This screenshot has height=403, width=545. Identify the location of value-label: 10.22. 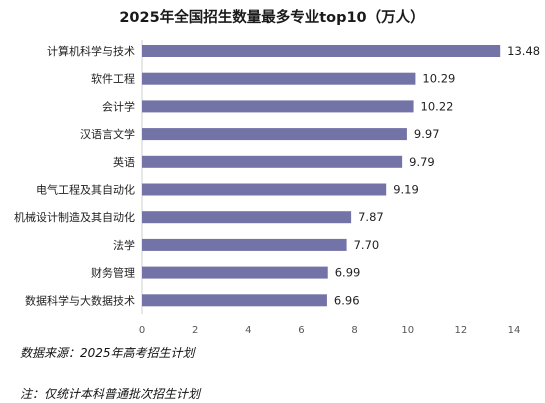
(437, 106).